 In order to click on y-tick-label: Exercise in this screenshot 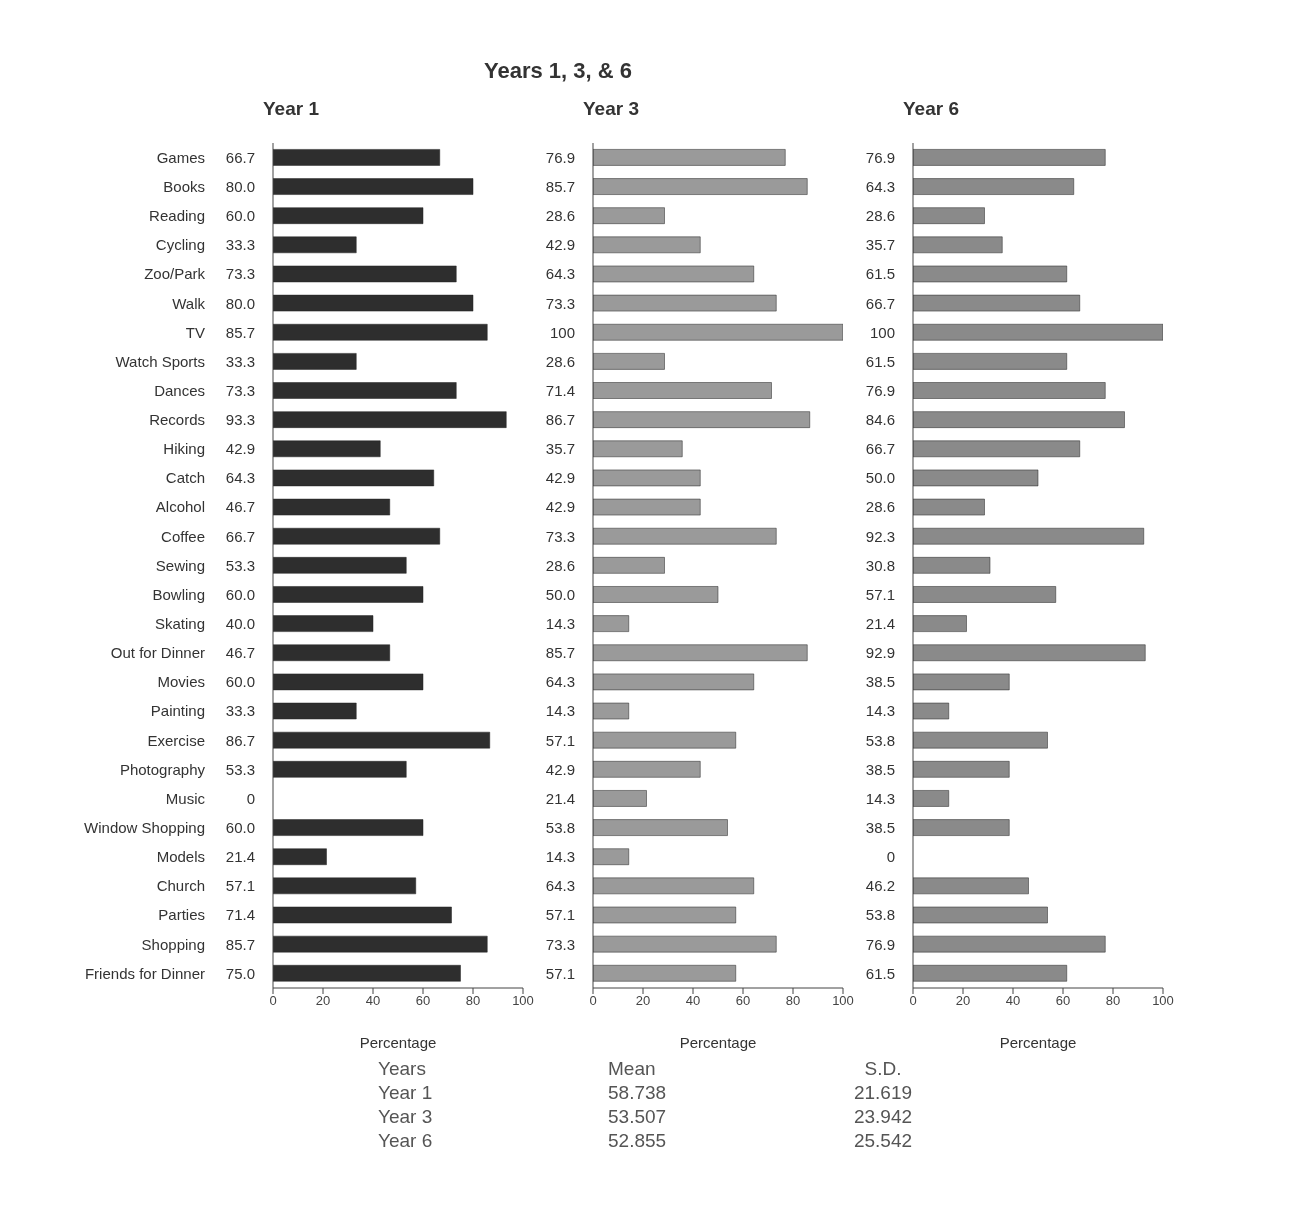, I will do `click(176, 740)`.